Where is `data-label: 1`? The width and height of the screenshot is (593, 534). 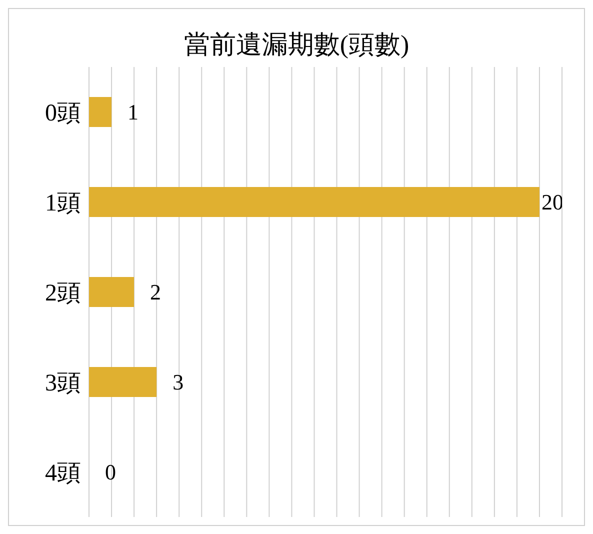
data-label: 1 is located at coordinates (133, 112).